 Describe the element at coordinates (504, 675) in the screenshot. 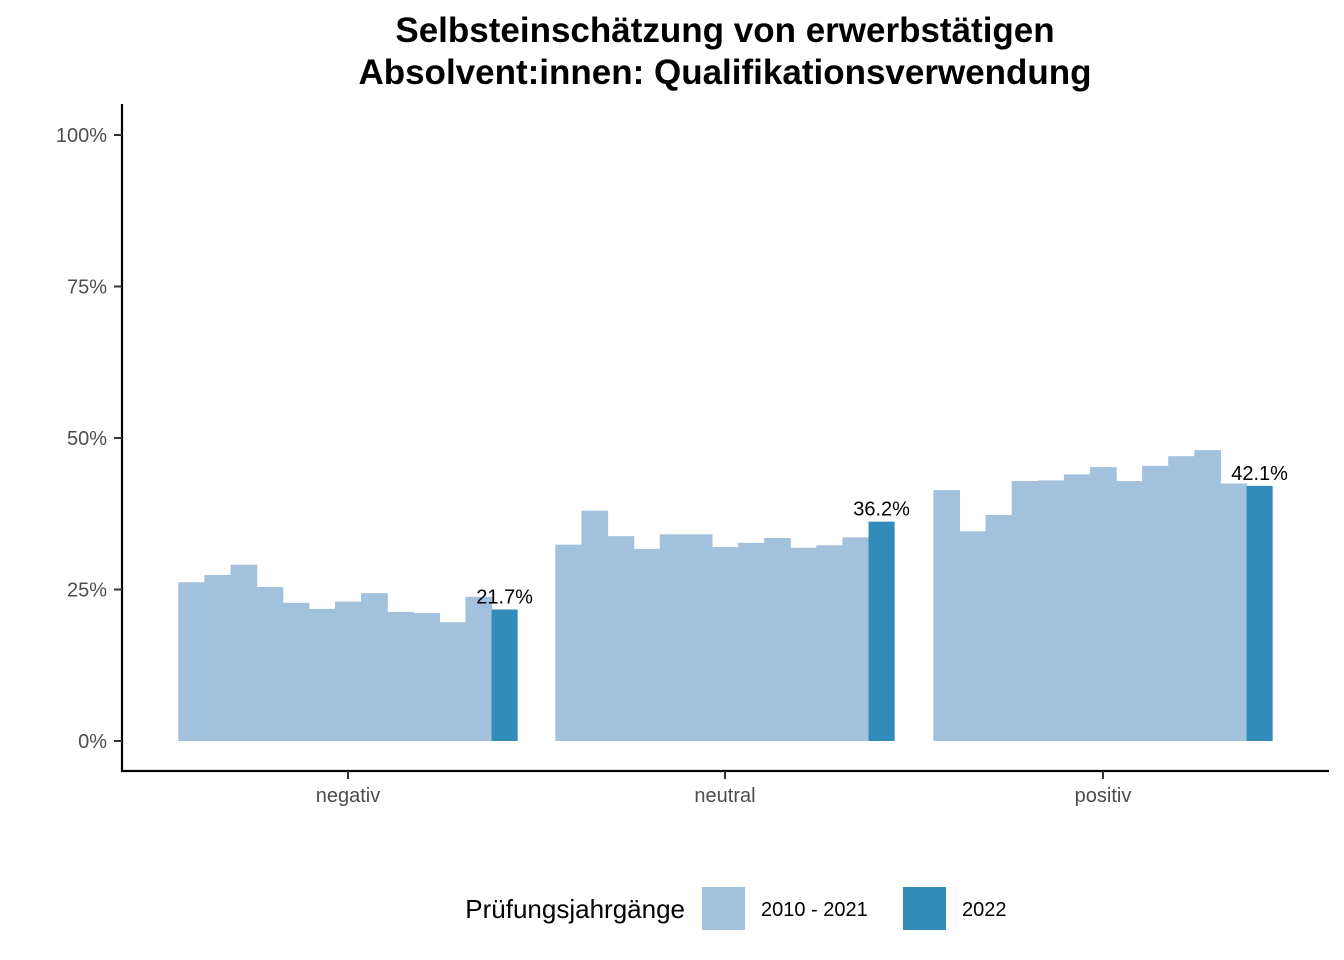

I see `bar-negativ-2022` at that location.